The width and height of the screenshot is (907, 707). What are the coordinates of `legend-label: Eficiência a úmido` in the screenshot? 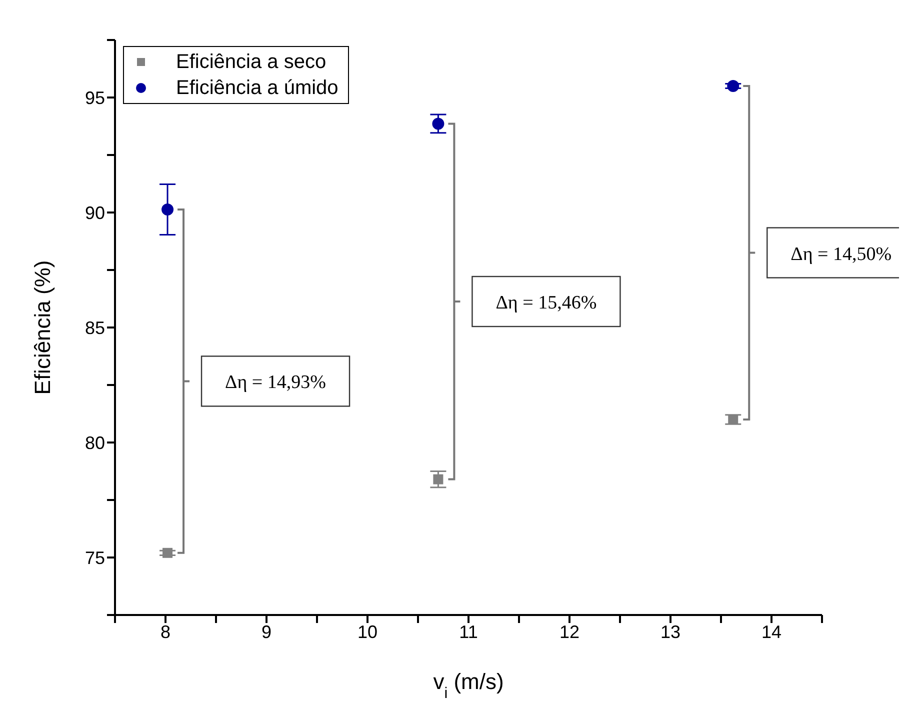 It's located at (257, 88).